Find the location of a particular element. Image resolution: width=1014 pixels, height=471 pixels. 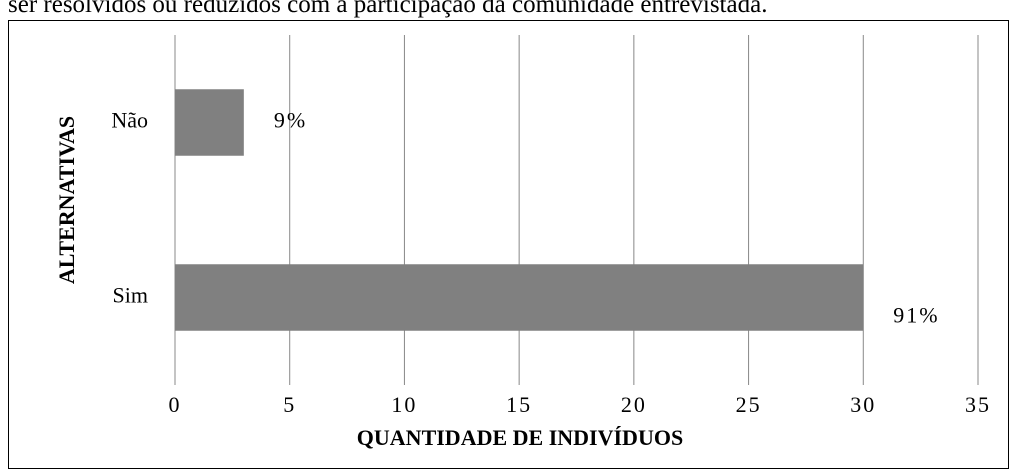

x-tick-label: 25 is located at coordinates (749, 404).